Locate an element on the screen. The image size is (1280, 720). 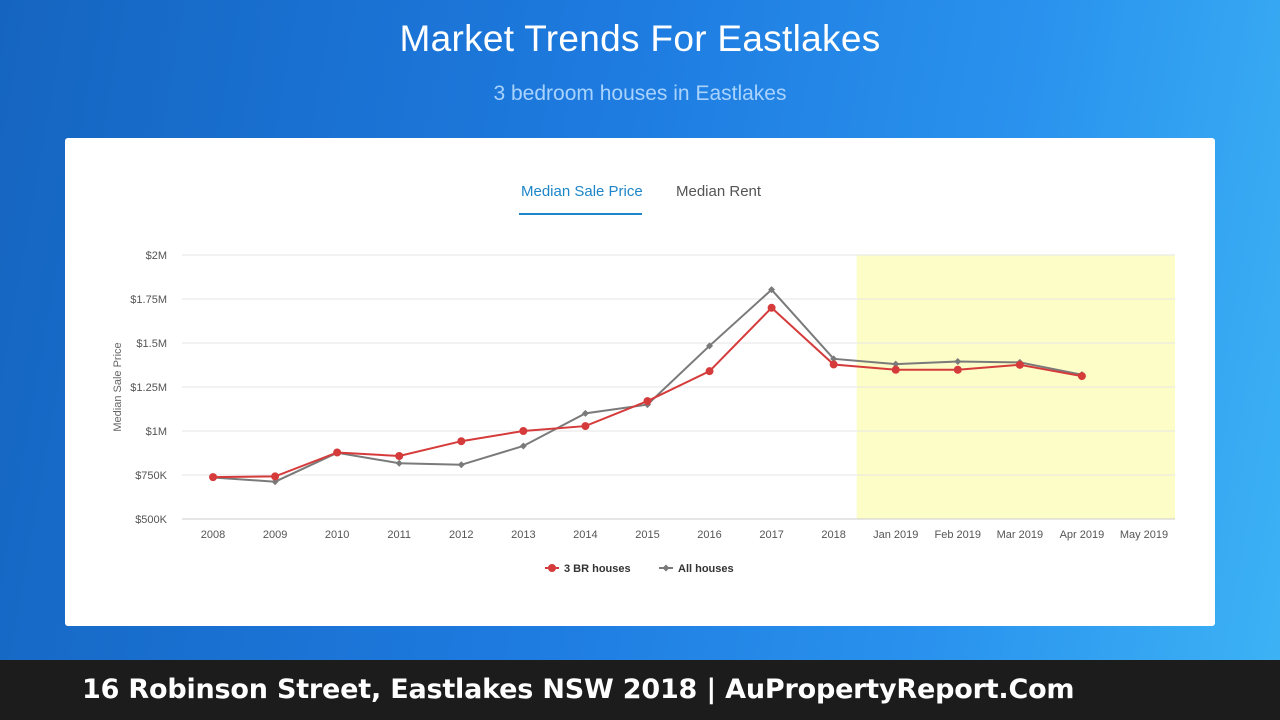
x-tick-label: 2011 is located at coordinates (399, 535).